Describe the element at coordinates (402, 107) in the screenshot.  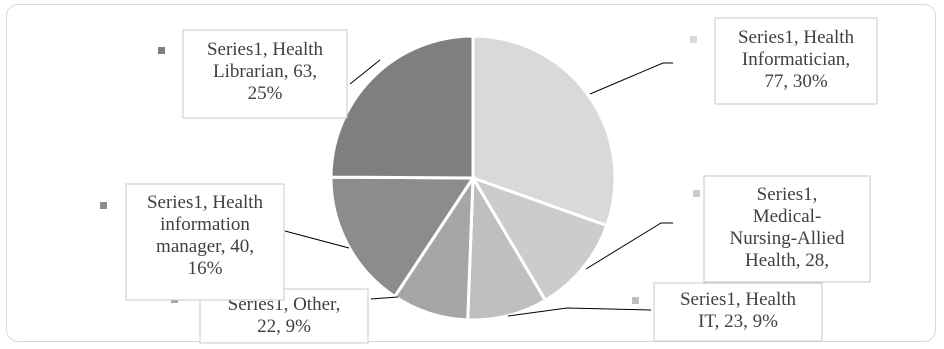
I see `pie-slice-health-librarian` at that location.